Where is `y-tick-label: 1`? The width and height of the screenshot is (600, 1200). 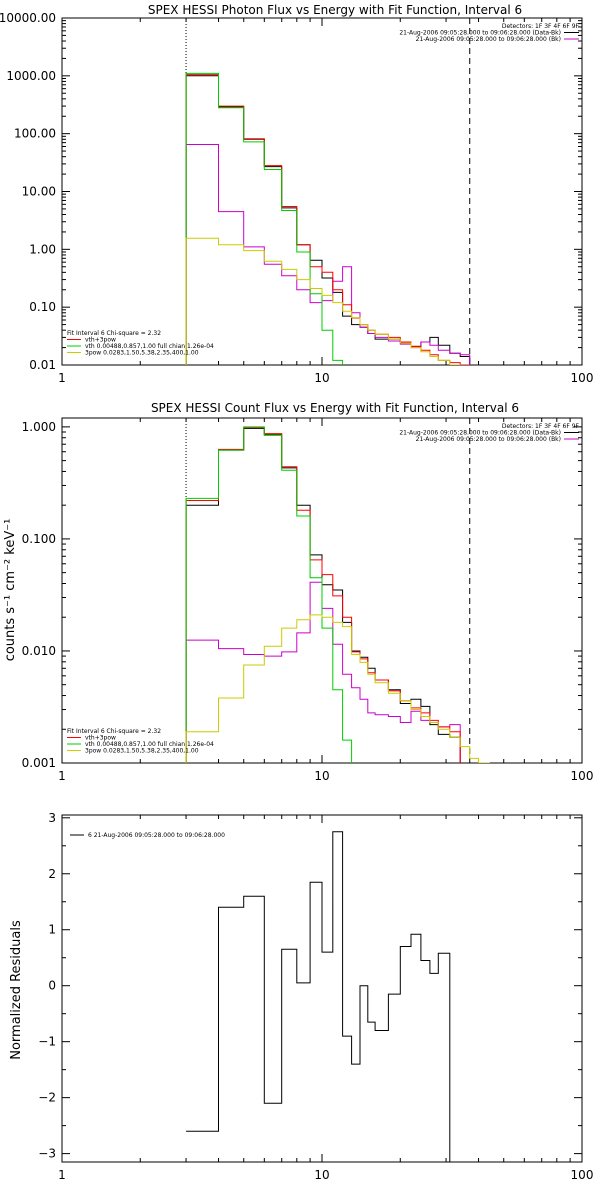
y-tick-label: 1 is located at coordinates (52, 930).